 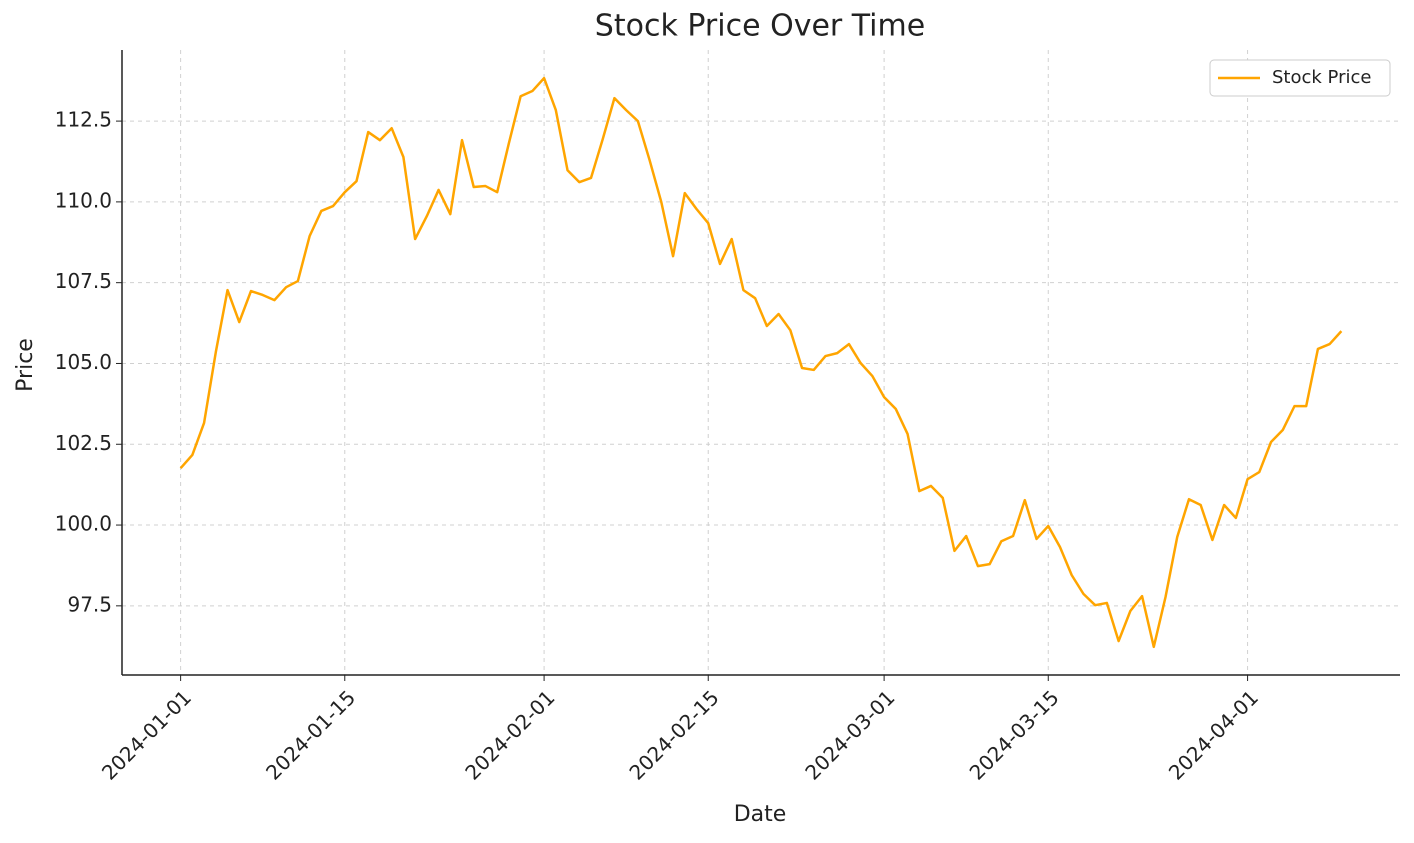 I want to click on y-tick-label: 110.0, so click(x=83, y=200).